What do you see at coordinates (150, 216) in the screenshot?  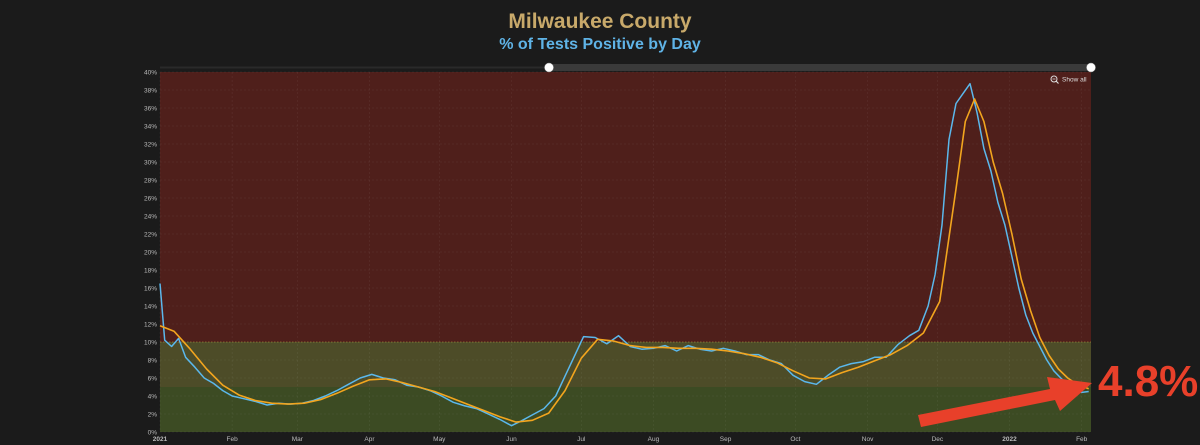 I see `y-tick-label: 24%` at bounding box center [150, 216].